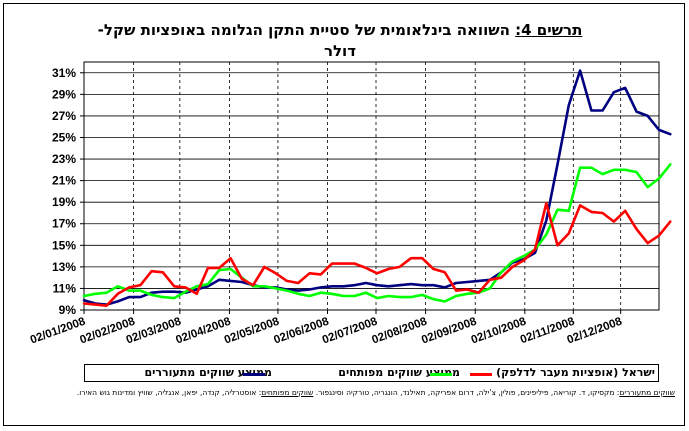 Image resolution: width=689 pixels, height=431 pixels. I want to click on y-tick-label: 13%, so click(64, 267).